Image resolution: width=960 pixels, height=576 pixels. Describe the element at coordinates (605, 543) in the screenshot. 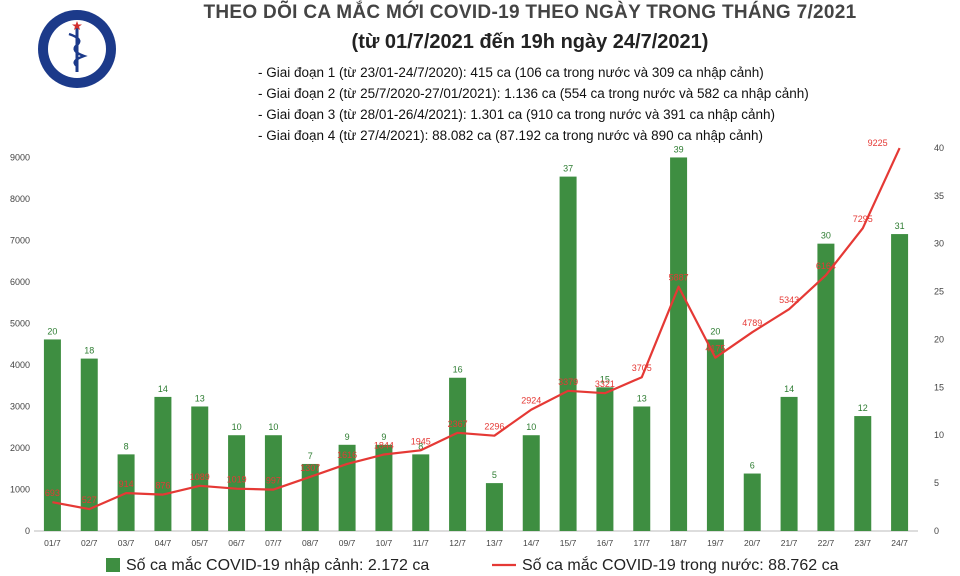

I see `x-tick-label: 16/7` at that location.